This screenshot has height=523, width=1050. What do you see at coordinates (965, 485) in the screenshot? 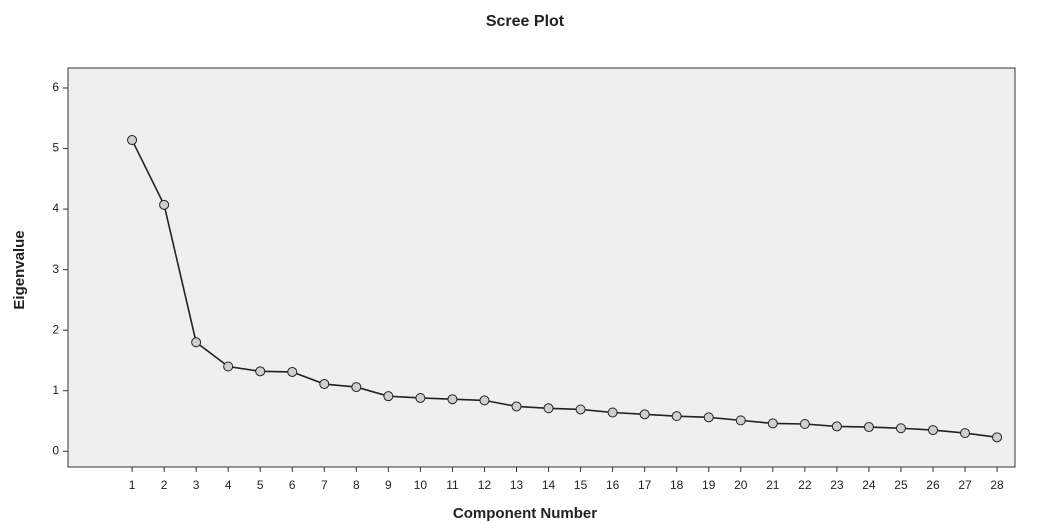
I see `x-tick-label: 27` at bounding box center [965, 485].